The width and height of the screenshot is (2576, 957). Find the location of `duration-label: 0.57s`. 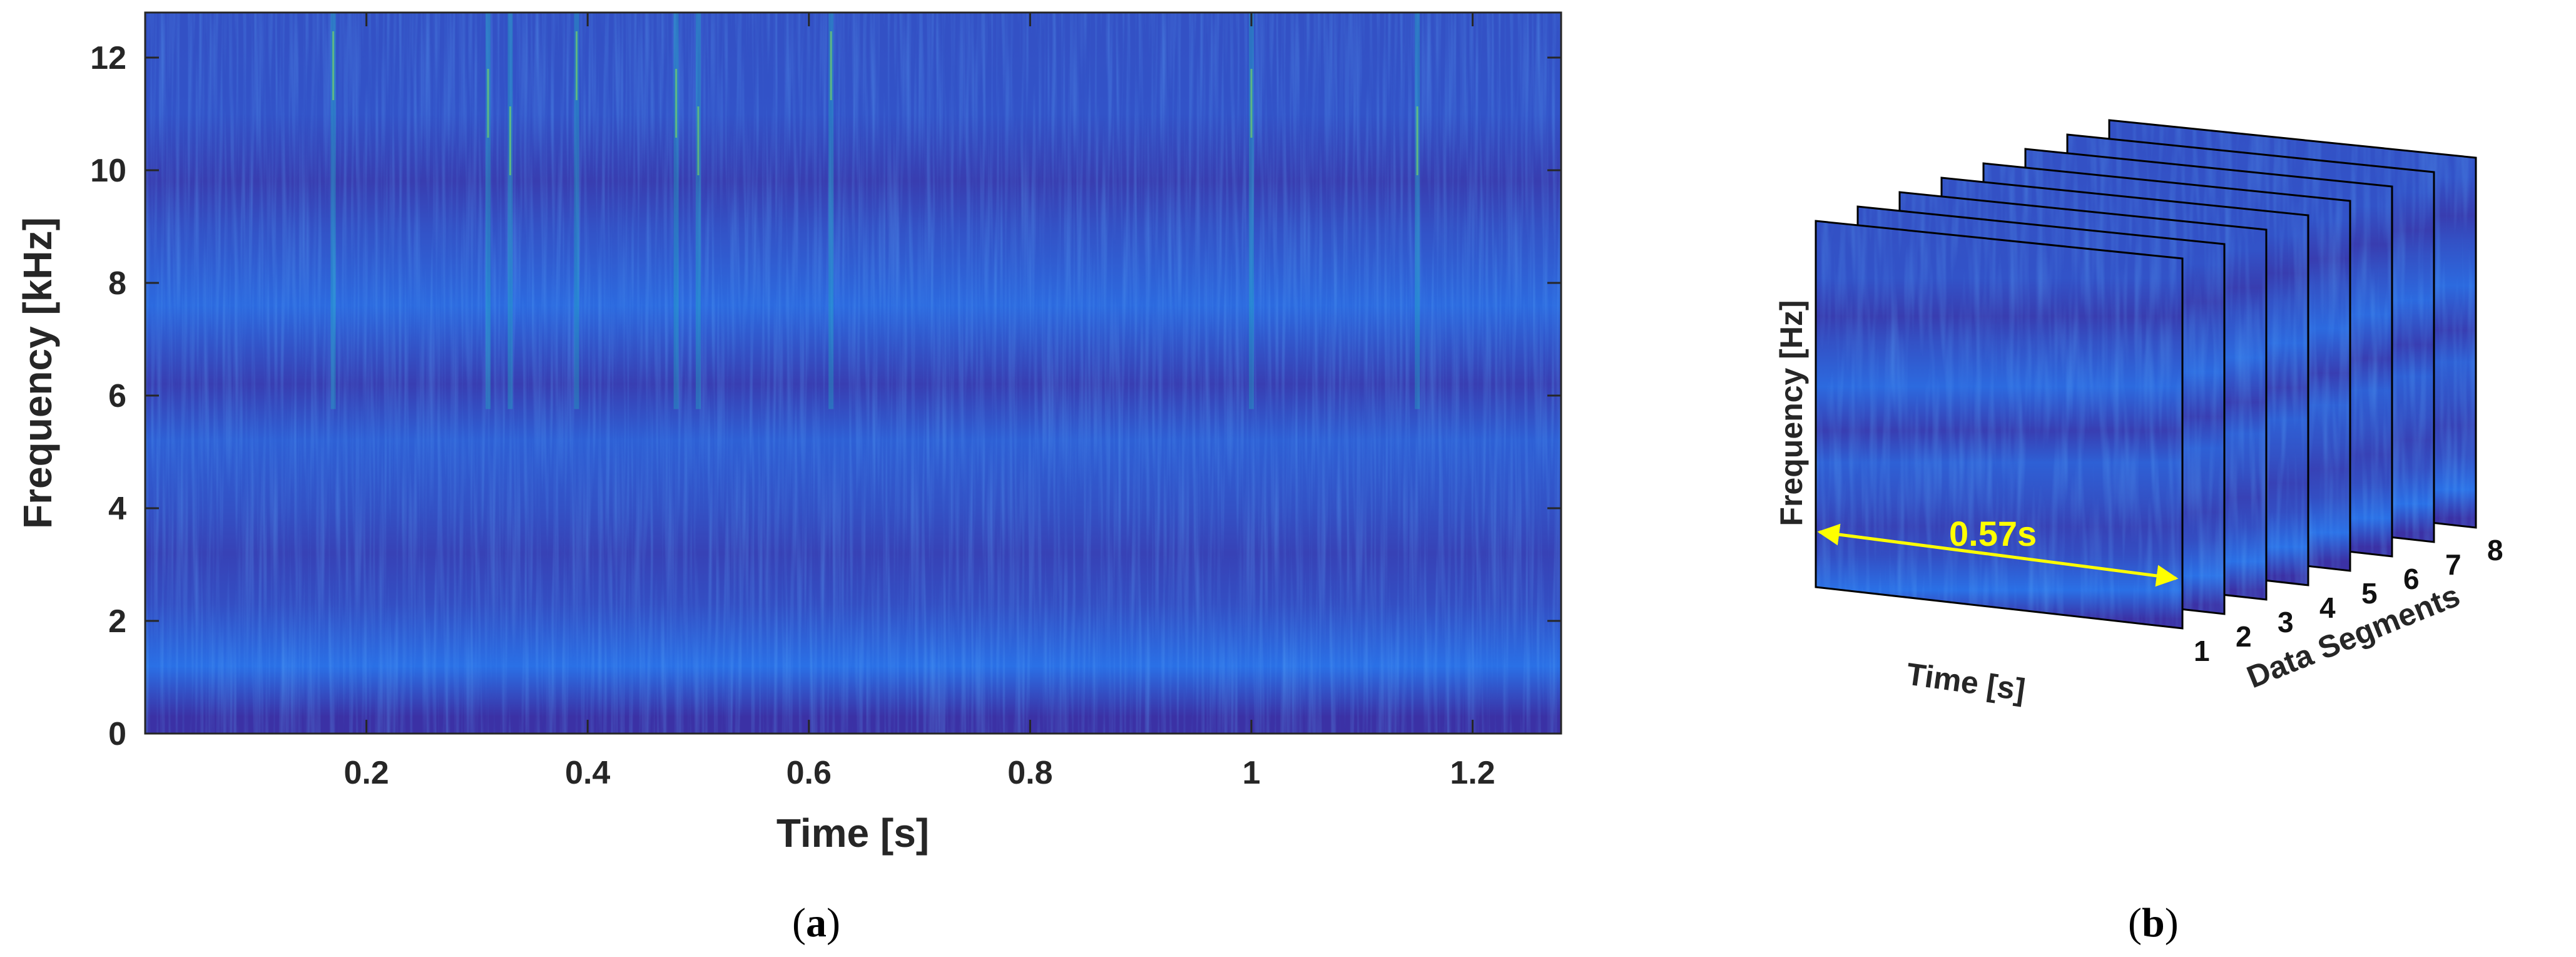

duration-label: 0.57s is located at coordinates (1993, 533).